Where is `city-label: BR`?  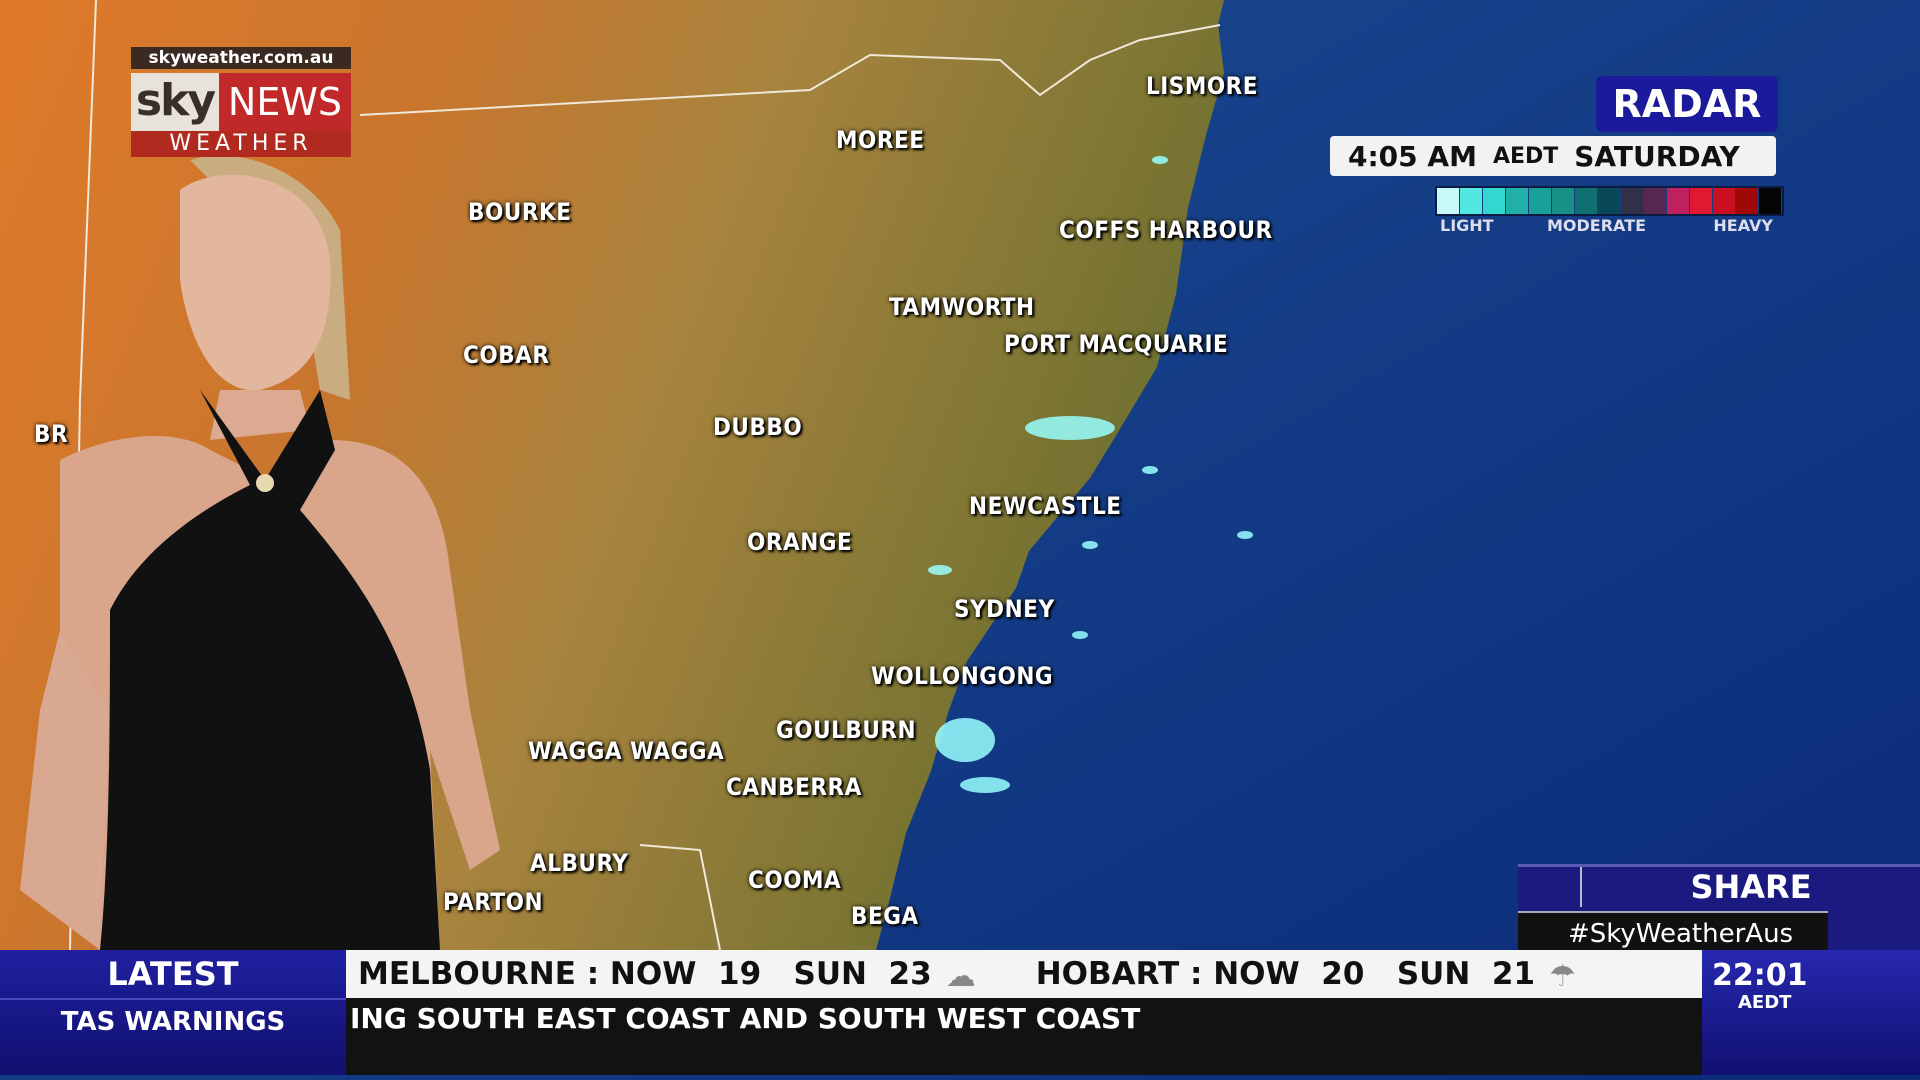 city-label: BR is located at coordinates (51, 434).